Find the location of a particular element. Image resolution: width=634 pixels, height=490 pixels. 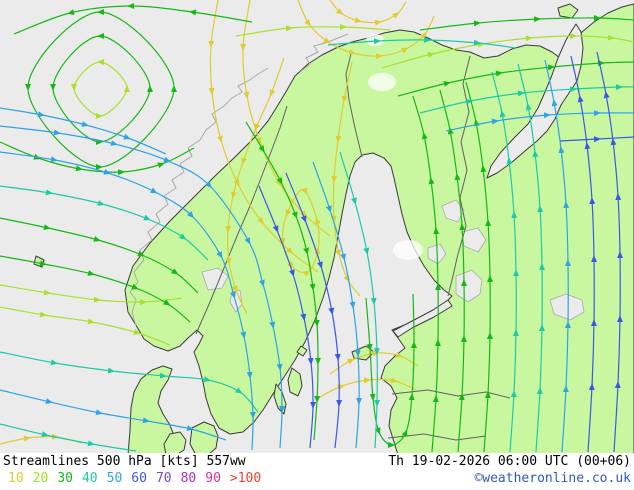

legend-value-50: 50 is located at coordinates (114, 478).